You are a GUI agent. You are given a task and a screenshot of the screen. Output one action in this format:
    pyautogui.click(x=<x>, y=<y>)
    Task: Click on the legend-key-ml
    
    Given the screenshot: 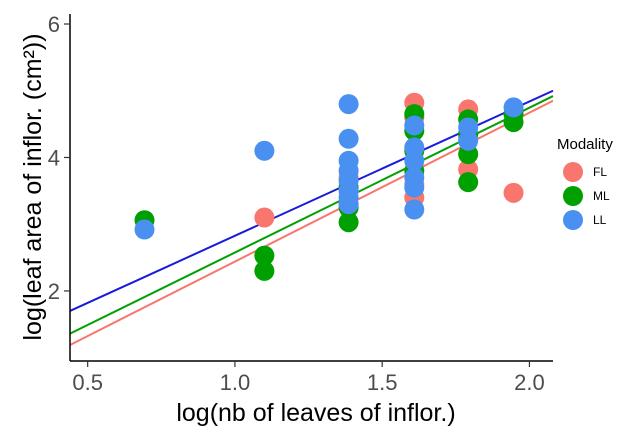 What is the action you would take?
    pyautogui.click(x=573, y=196)
    